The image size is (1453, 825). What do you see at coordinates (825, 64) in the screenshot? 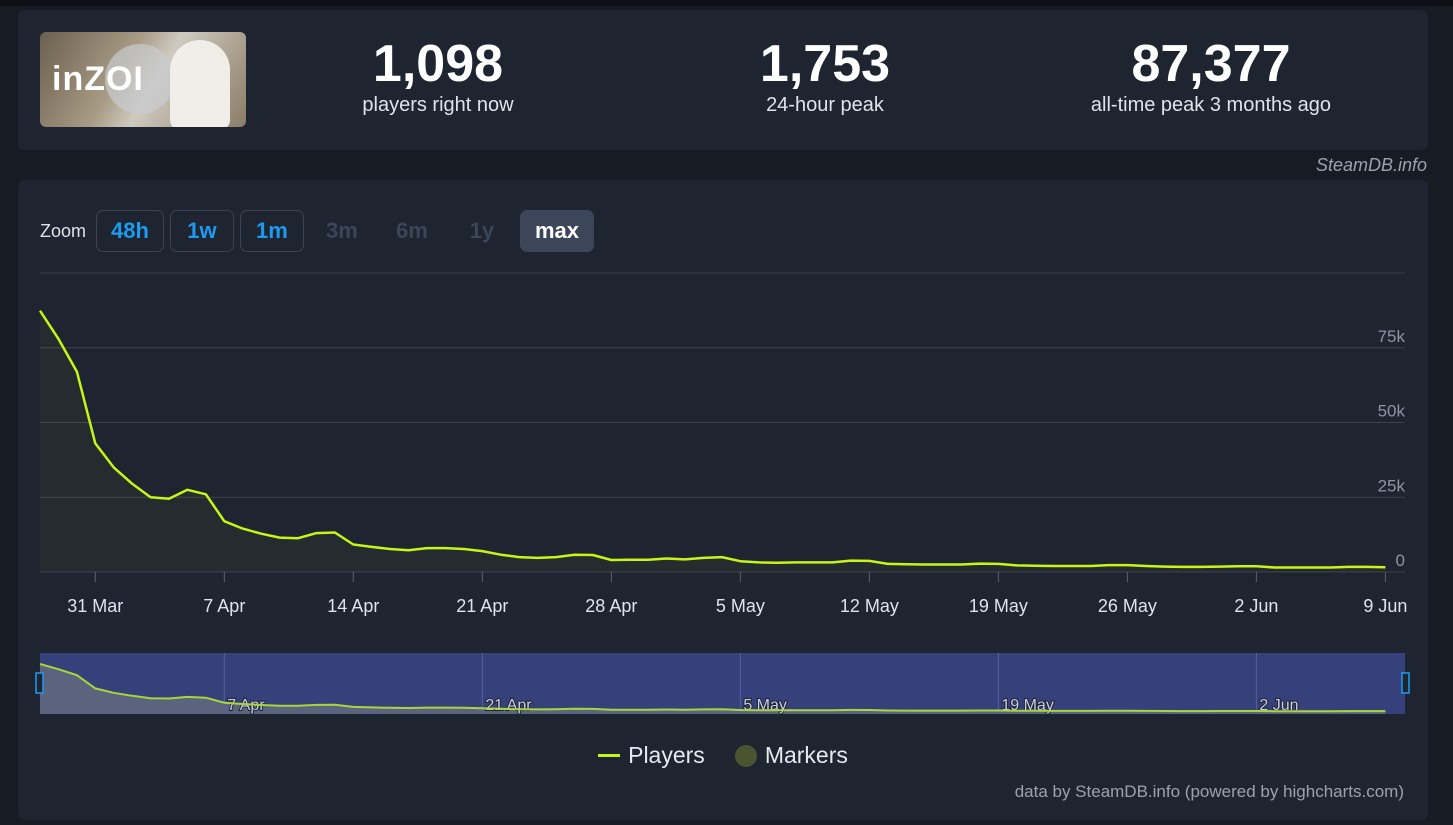
I see `stat-value: 1,753` at bounding box center [825, 64].